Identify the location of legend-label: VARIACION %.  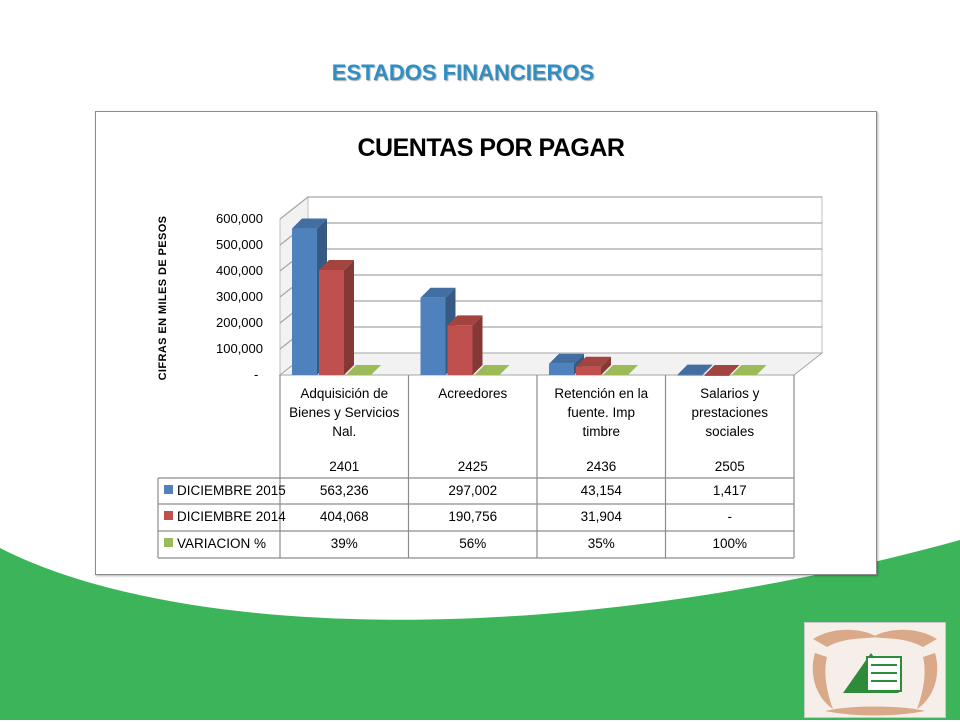
(221, 543).